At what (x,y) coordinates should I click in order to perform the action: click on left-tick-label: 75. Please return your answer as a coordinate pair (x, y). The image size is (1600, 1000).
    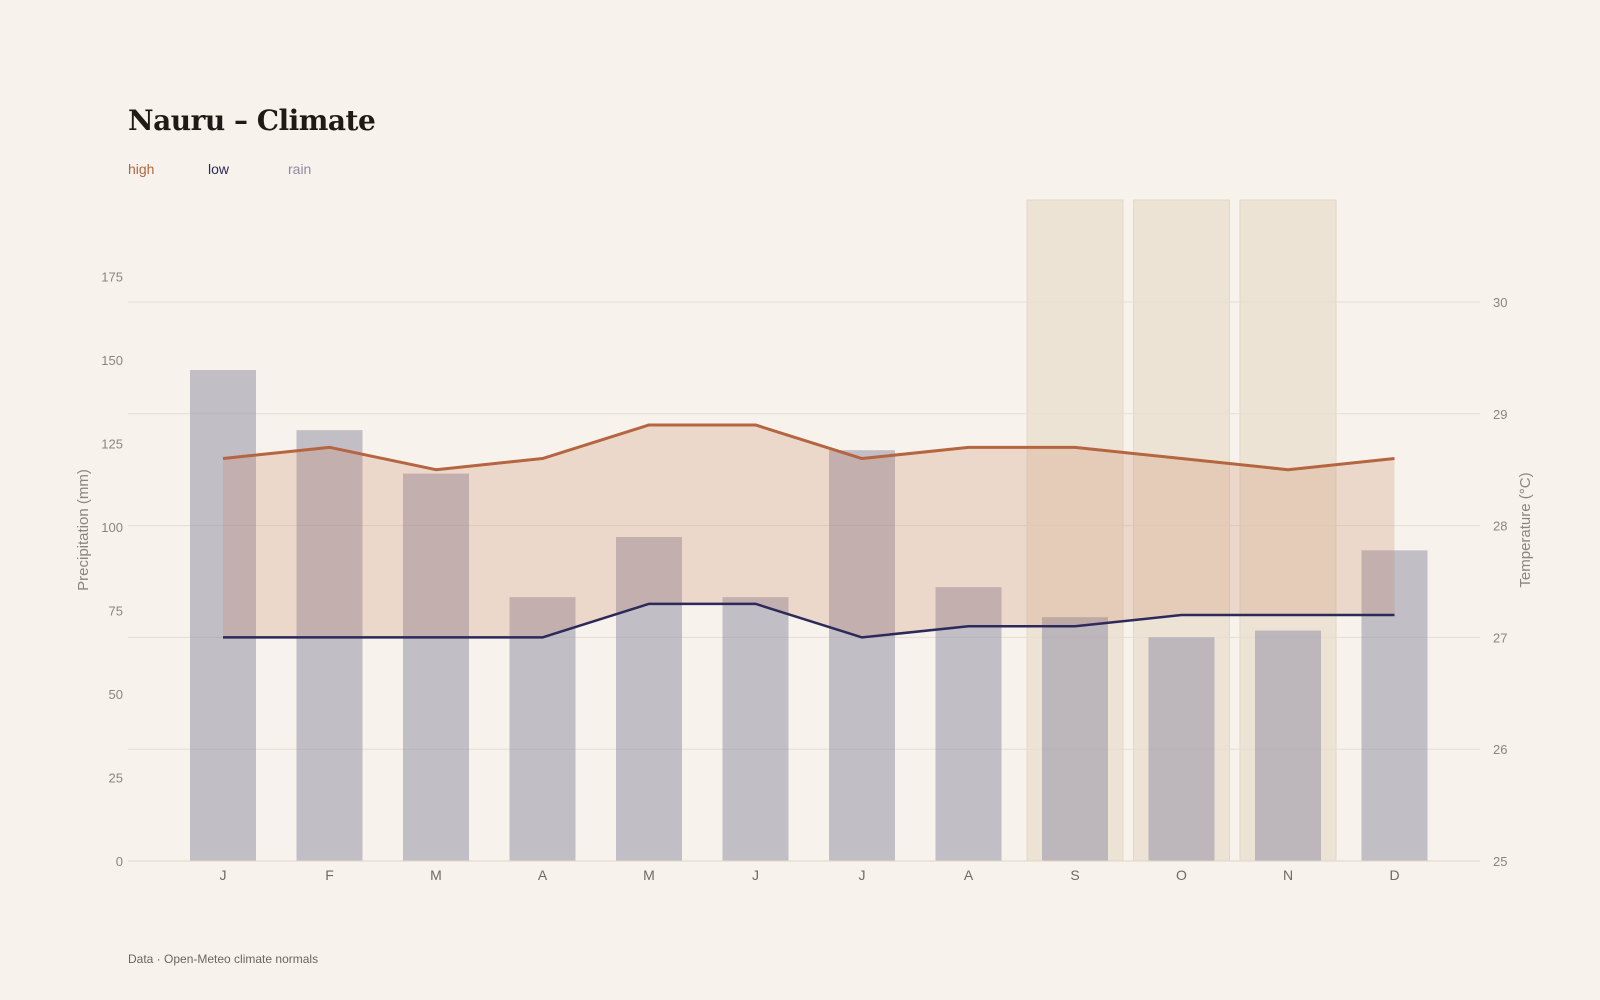
    Looking at the image, I should click on (116, 611).